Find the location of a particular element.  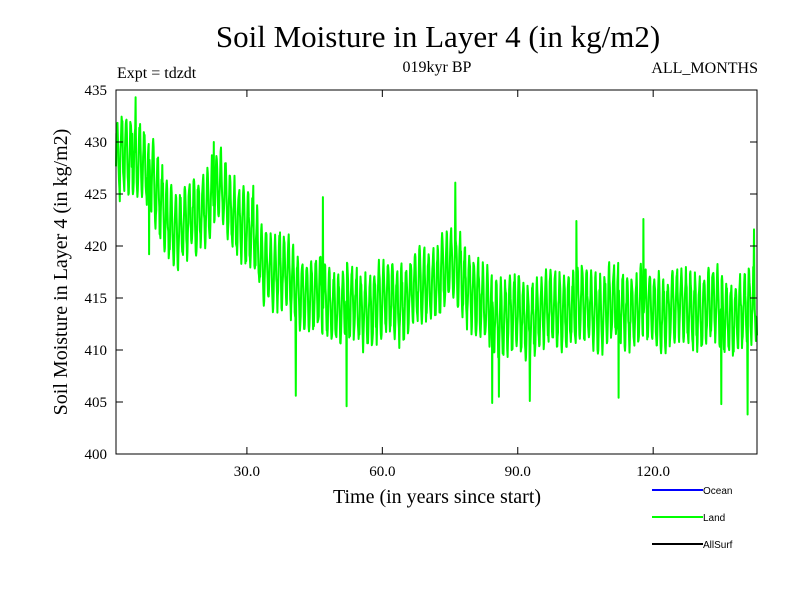

y-tick-label: 415 is located at coordinates (96, 299).